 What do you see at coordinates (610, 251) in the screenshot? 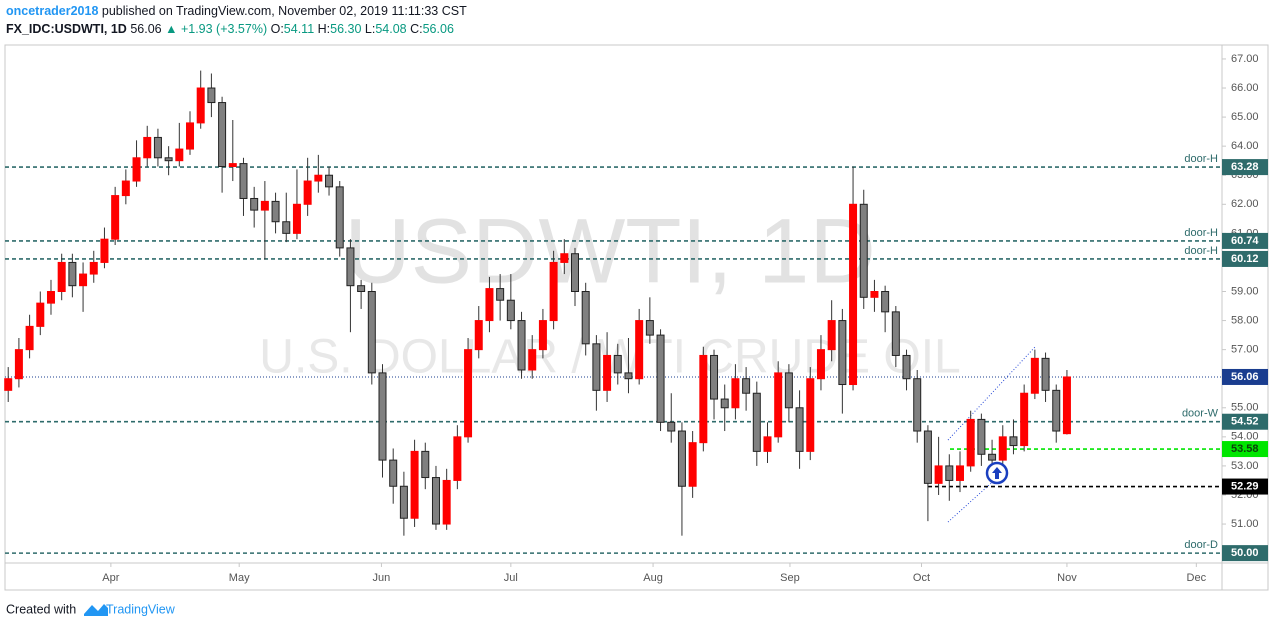
I see `watermark-title: USDWTI, 1D` at bounding box center [610, 251].